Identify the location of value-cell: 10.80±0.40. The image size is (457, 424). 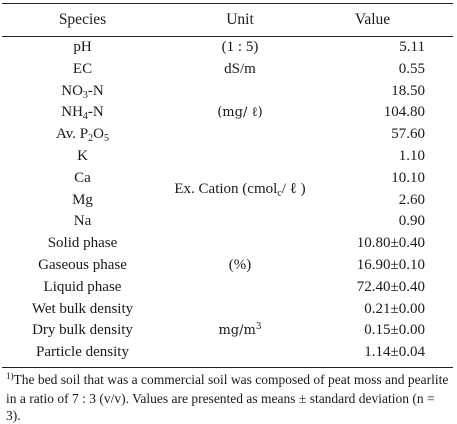
(390, 243).